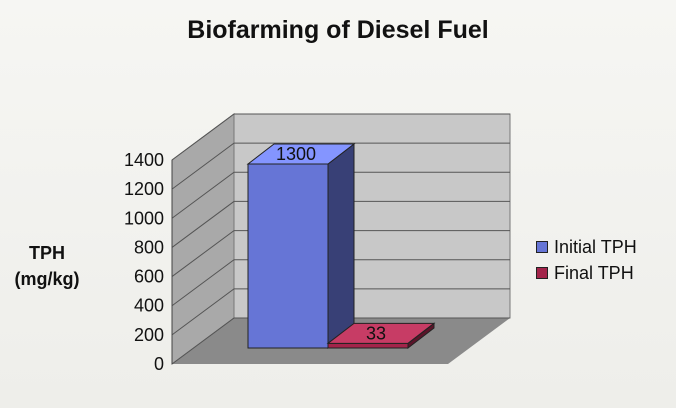 This screenshot has width=676, height=408. Describe the element at coordinates (341, 246) in the screenshot. I see `bar-initial-side` at that location.